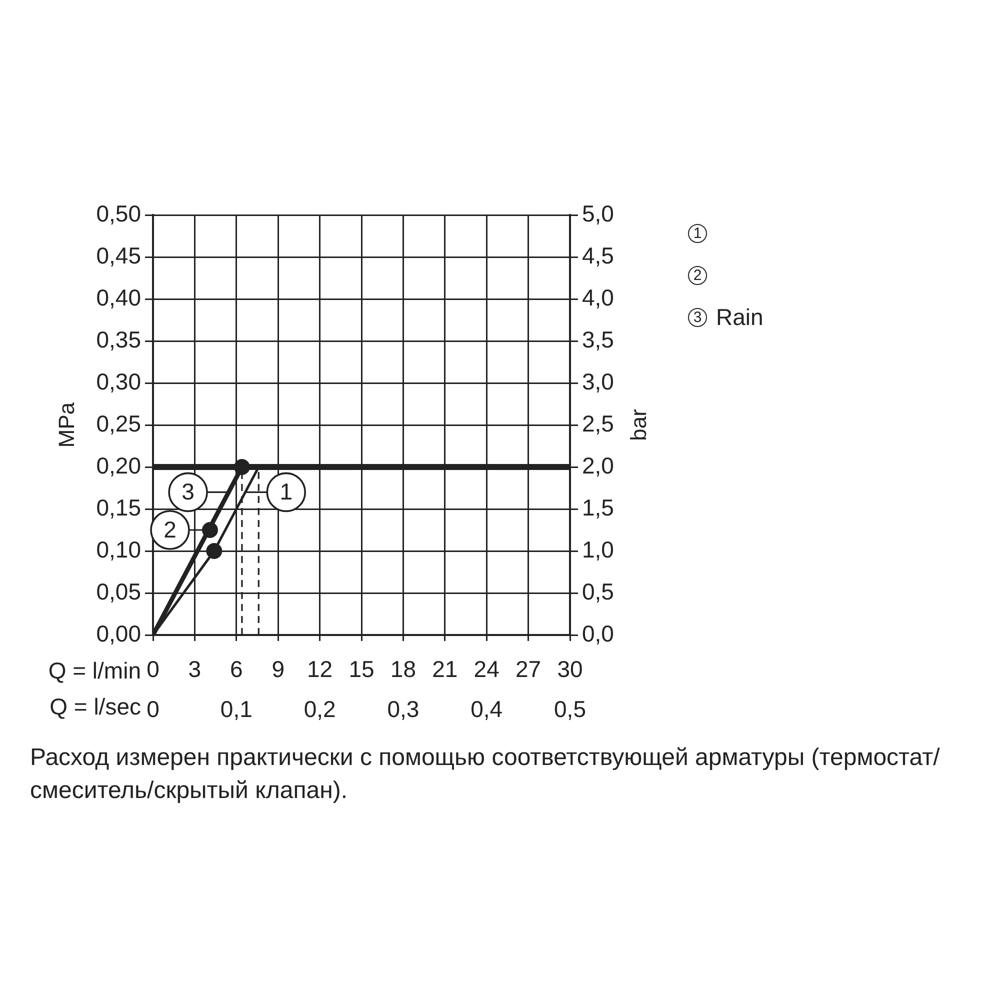 Image resolution: width=1000 pixels, height=1000 pixels. I want to click on y2-tick-label: 3,0, so click(598, 381).